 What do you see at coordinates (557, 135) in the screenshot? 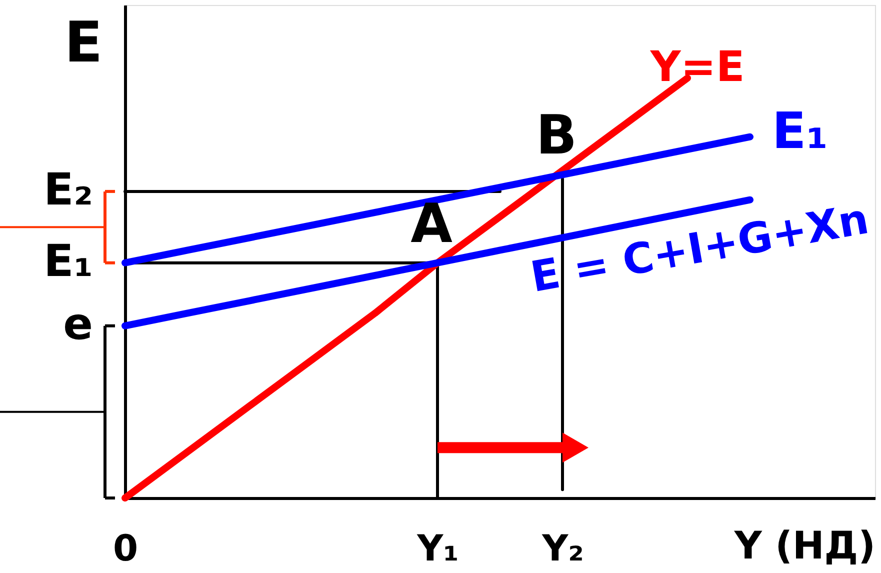
I see `annotation: B` at bounding box center [557, 135].